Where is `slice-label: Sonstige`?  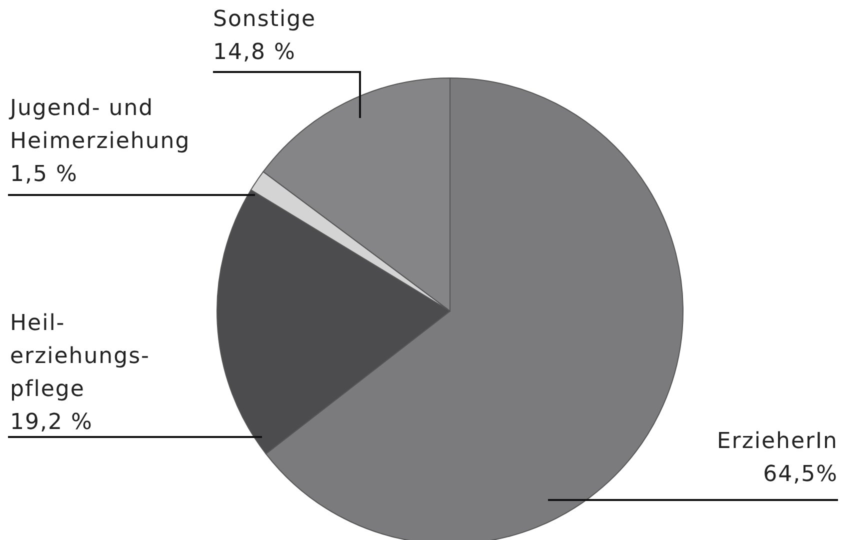 slice-label: Sonstige is located at coordinates (264, 19).